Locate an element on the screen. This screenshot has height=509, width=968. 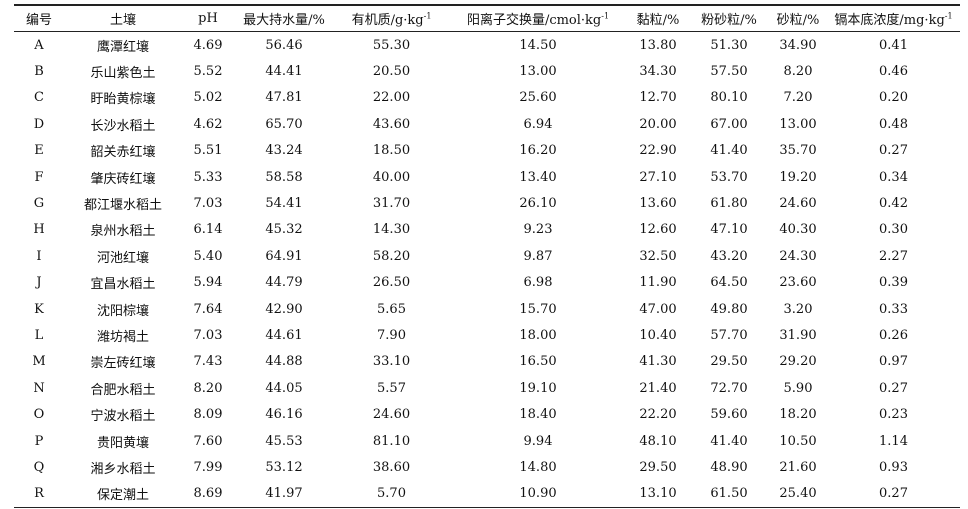
table-cell: 0.42 is located at coordinates (893, 204).